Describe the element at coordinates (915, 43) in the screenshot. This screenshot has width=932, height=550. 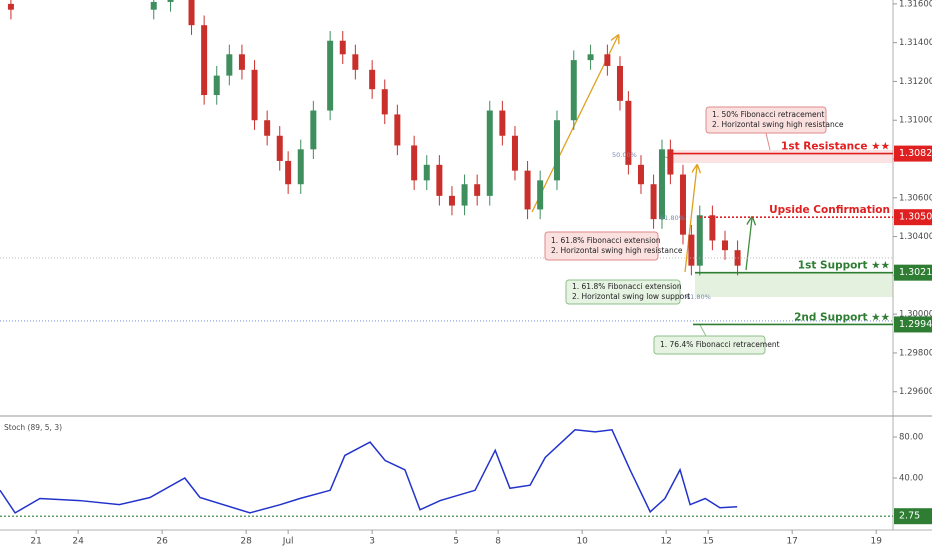
I see `y-tick-label: 1.31400` at that location.